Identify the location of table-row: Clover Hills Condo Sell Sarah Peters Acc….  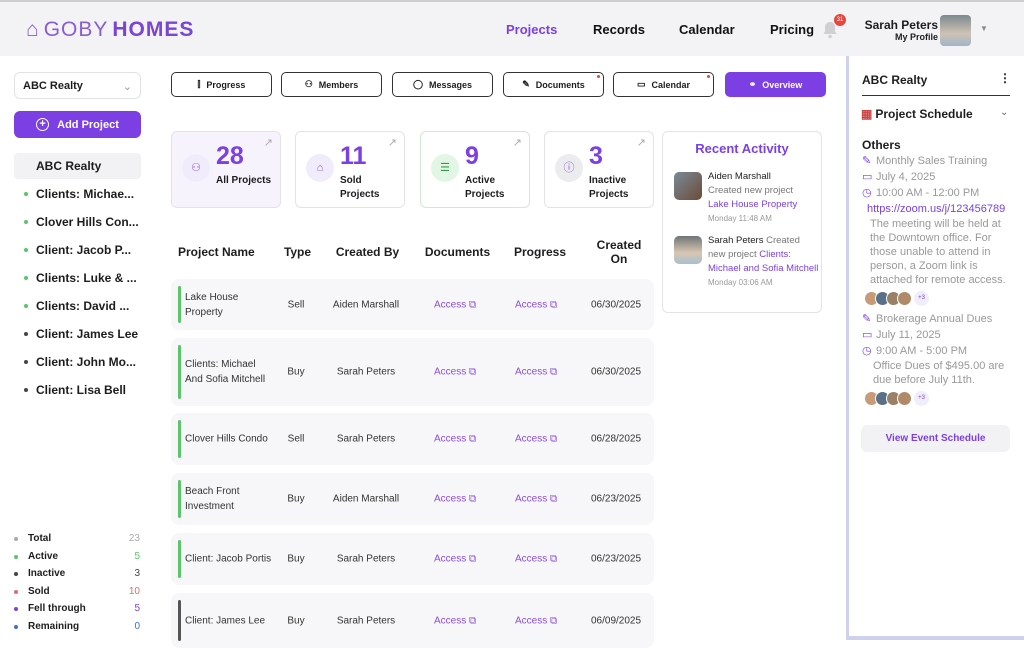
(412, 439).